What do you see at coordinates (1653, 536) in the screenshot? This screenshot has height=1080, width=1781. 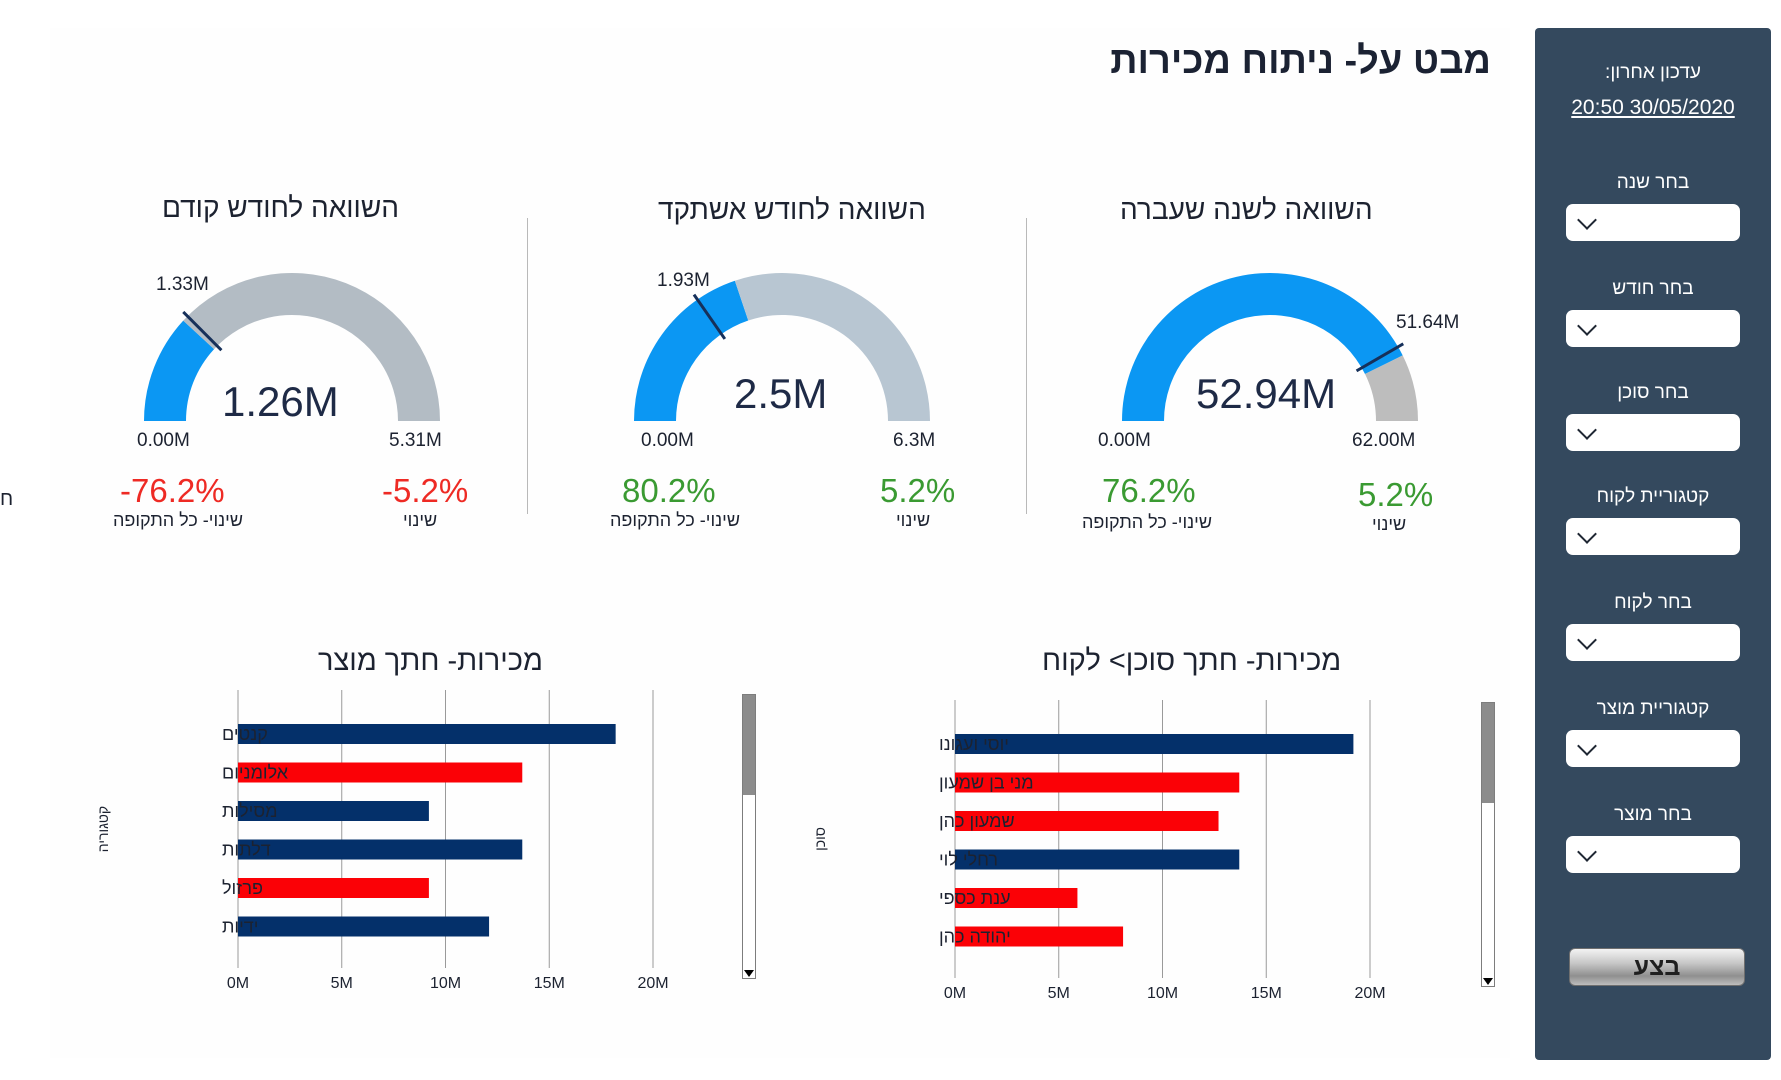 I see `customer-category-select` at bounding box center [1653, 536].